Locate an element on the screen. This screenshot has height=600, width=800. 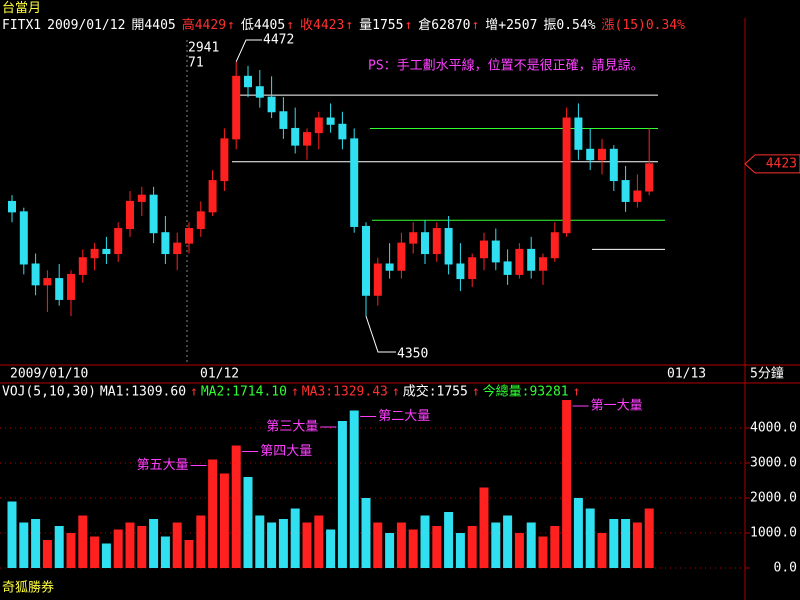
y-tick-label: 2000.0 is located at coordinates (773, 498).